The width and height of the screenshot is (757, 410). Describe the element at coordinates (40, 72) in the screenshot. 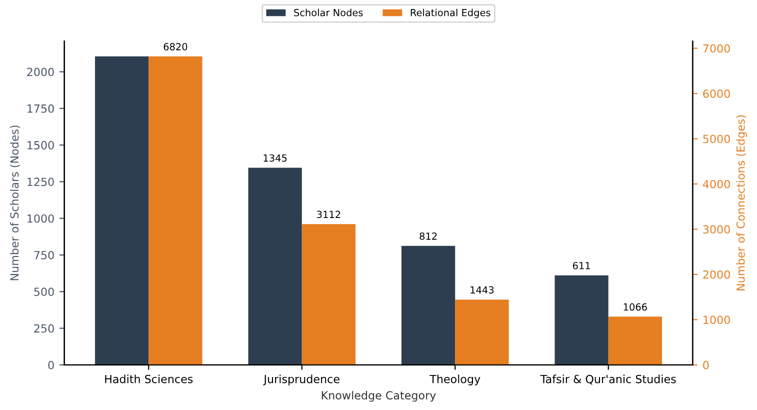

I see `y-tick-label: 2000` at that location.